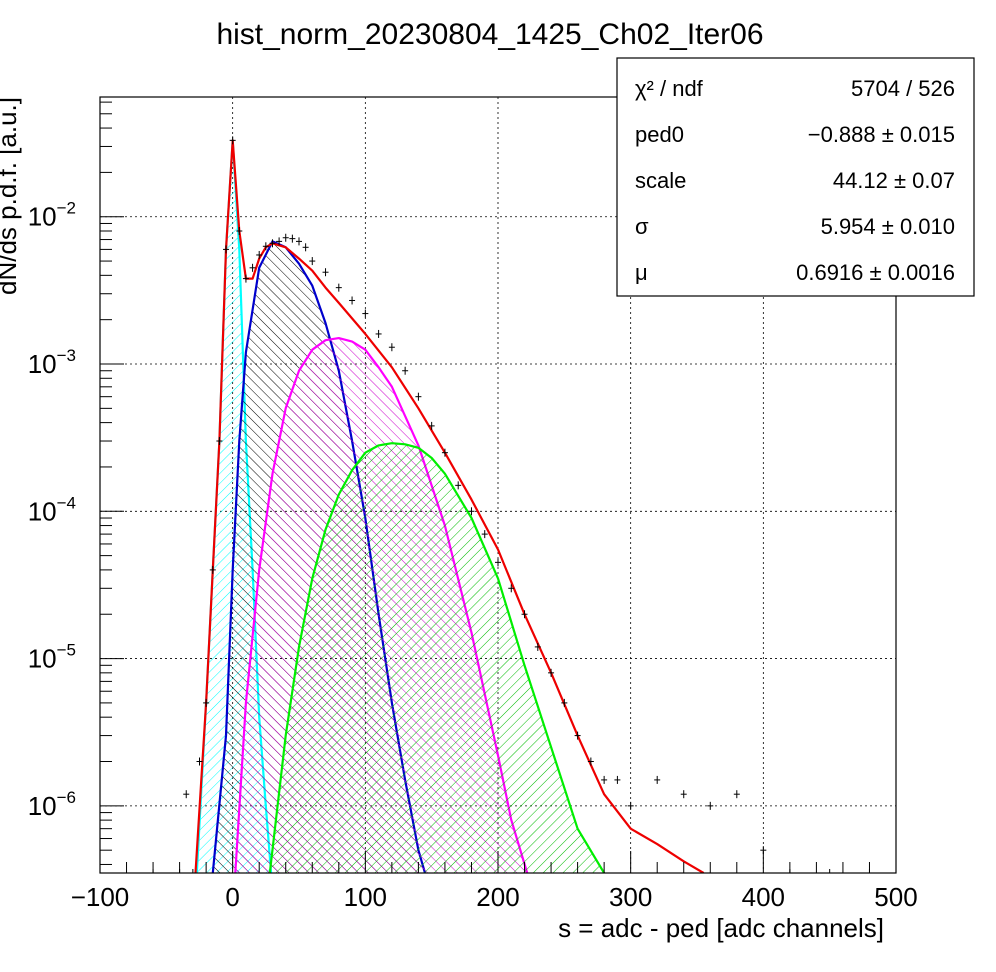 The height and width of the screenshot is (972, 996). I want to click on series-fill, so click(437, 658).